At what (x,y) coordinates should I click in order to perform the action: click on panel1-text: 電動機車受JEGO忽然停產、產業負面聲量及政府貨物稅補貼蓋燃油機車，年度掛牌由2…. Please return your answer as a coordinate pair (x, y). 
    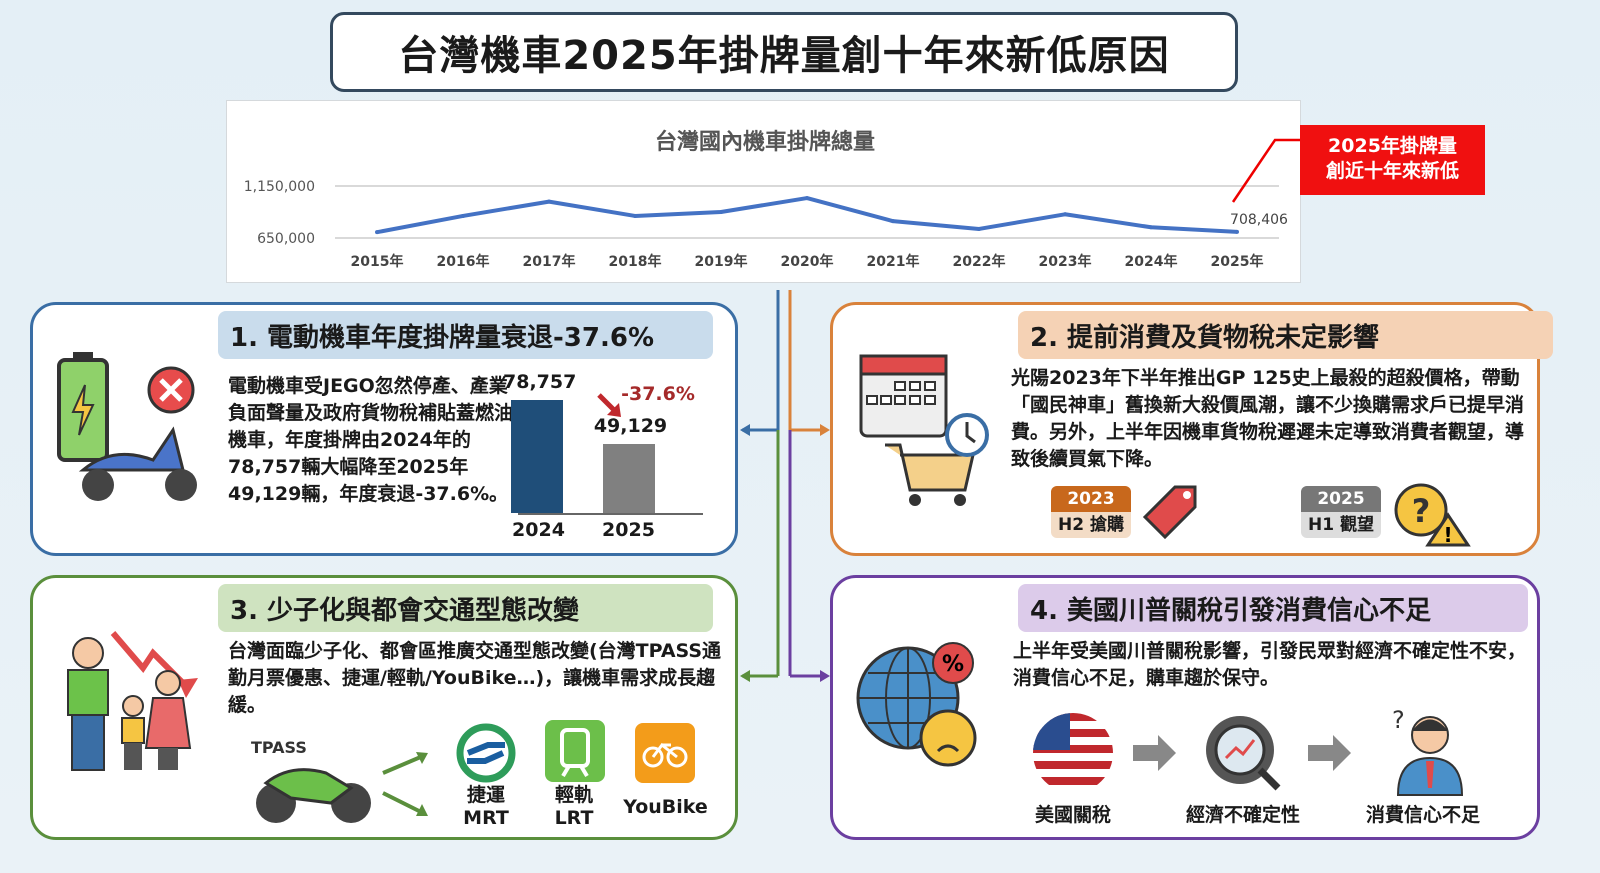
    Looking at the image, I should click on (371, 440).